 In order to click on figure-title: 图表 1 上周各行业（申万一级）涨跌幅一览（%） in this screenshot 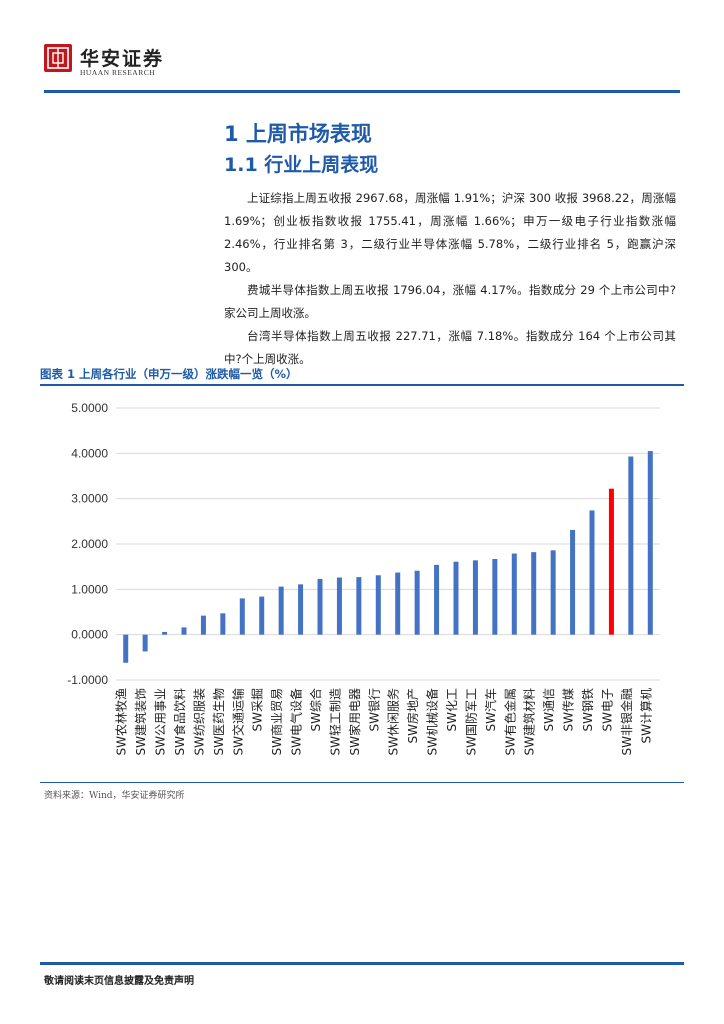, I will do `click(169, 374)`.